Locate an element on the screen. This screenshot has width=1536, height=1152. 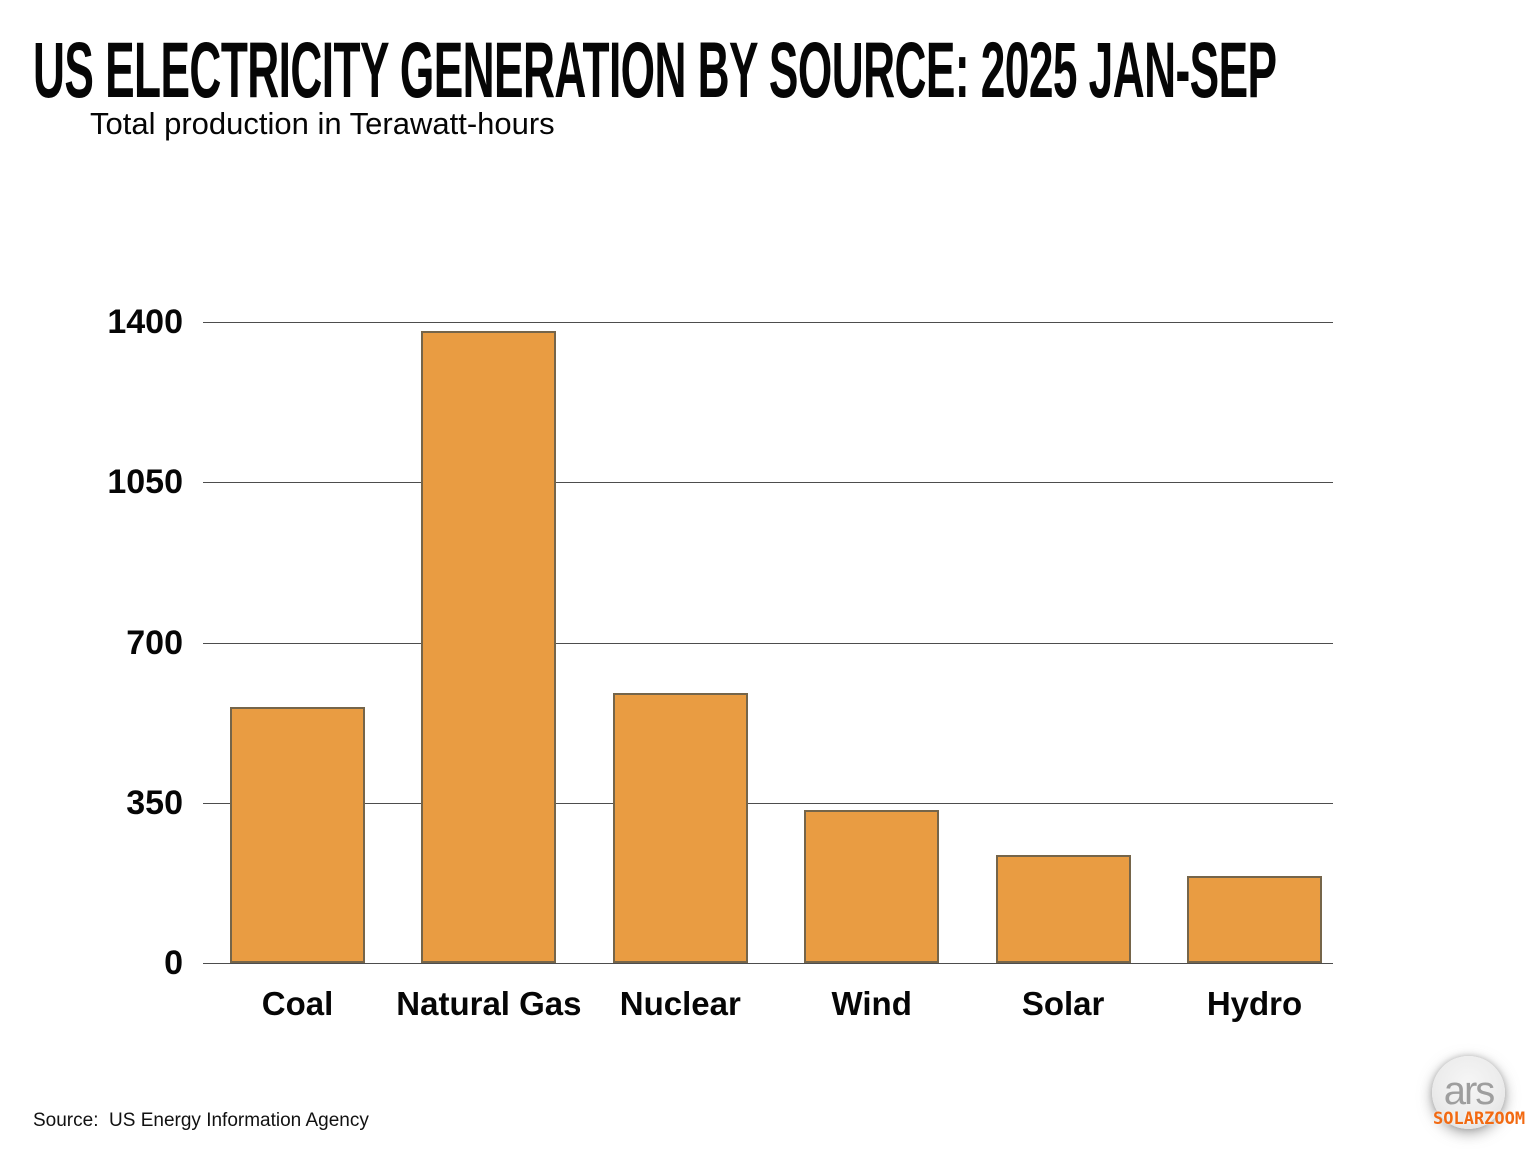
ars-logo: ars is located at coordinates (1468, 1092).